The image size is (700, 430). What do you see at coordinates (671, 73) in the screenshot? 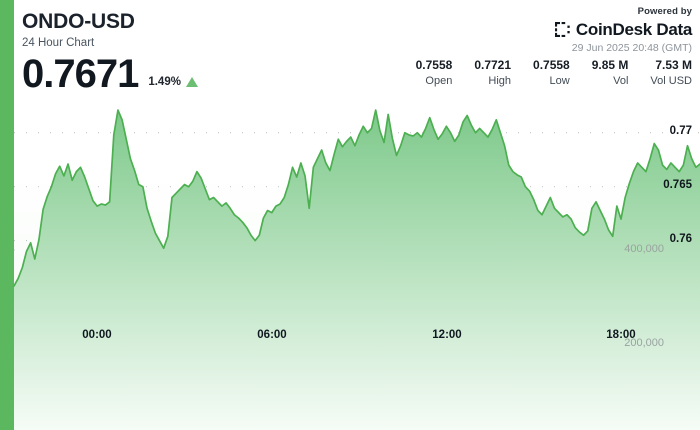
I see `stat-vol-usd: 7.53 M Vol USD` at bounding box center [671, 73].